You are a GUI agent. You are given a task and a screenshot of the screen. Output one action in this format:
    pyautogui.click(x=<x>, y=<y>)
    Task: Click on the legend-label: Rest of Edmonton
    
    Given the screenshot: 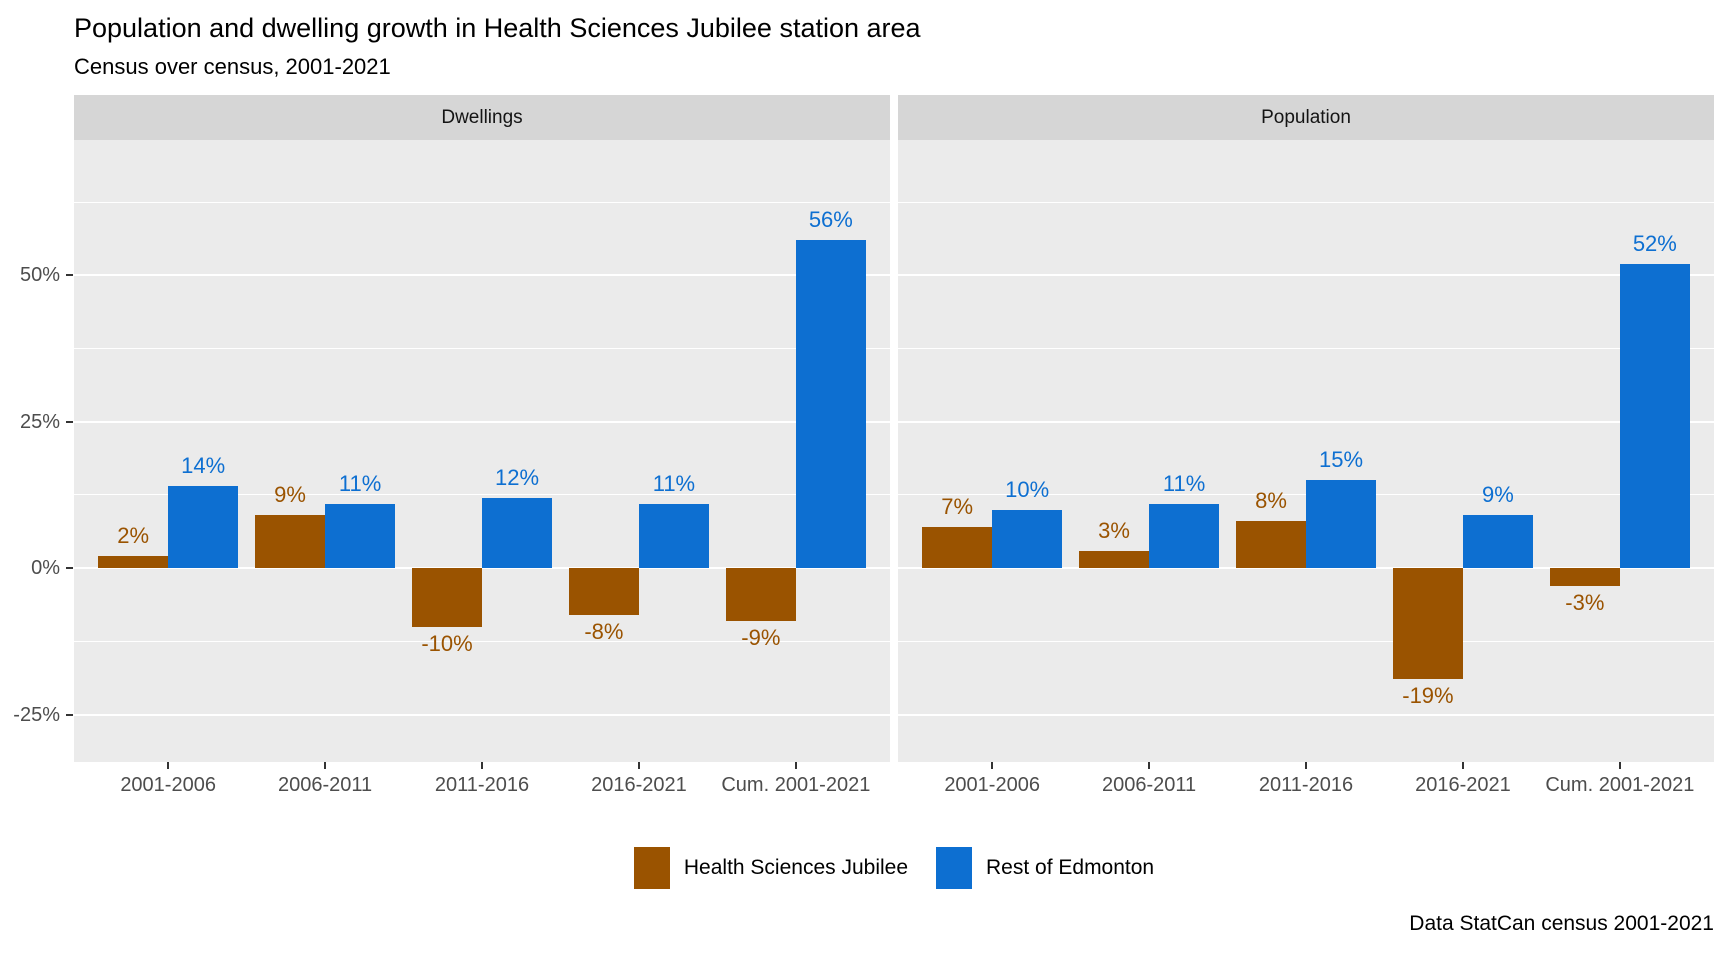 What is the action you would take?
    pyautogui.click(x=1070, y=867)
    